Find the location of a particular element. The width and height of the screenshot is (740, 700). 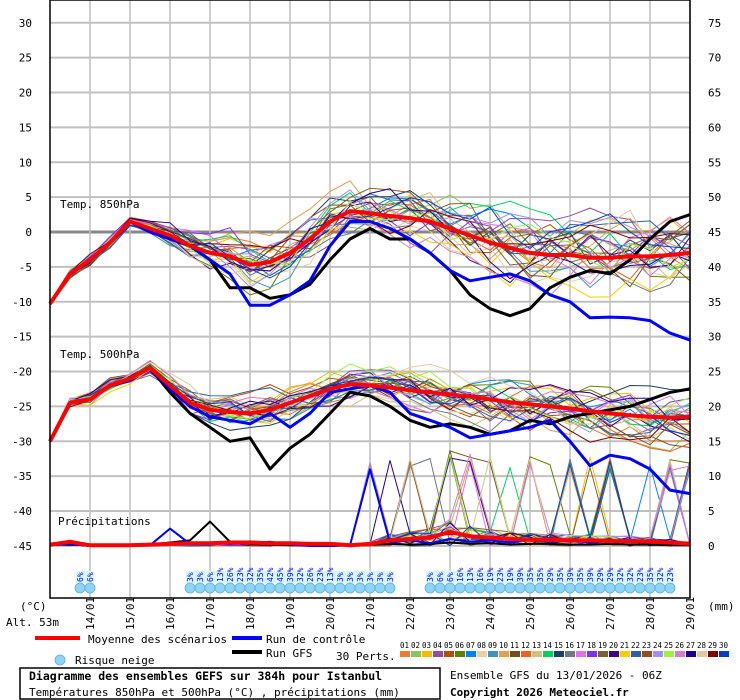

date-label: 17/01 is located at coordinates (210, 613).